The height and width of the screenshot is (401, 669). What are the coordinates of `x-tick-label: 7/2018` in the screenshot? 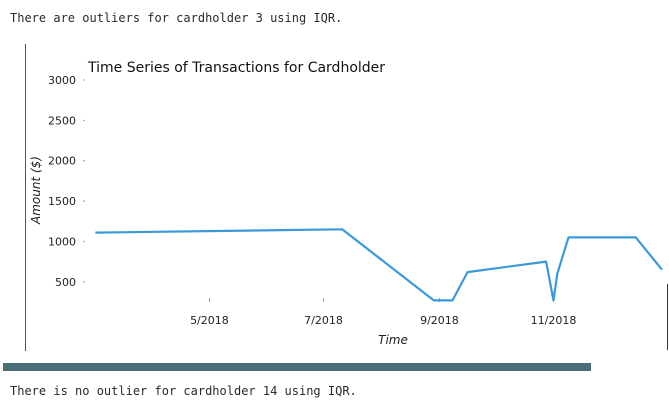 It's located at (323, 320).